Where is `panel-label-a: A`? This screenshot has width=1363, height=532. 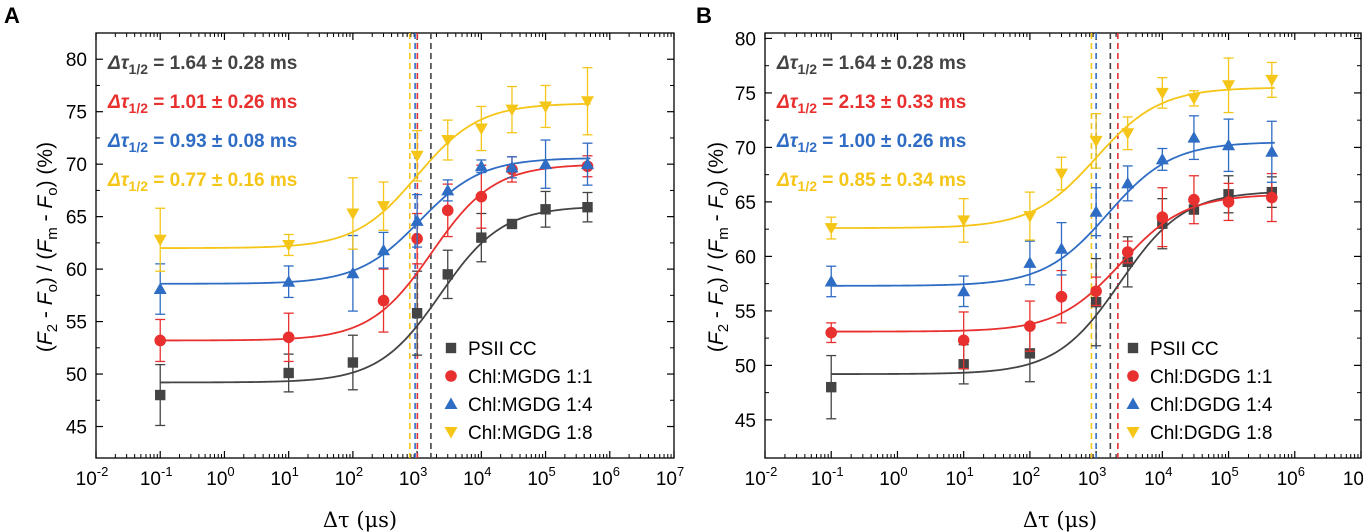 panel-label-a: A is located at coordinates (12, 15).